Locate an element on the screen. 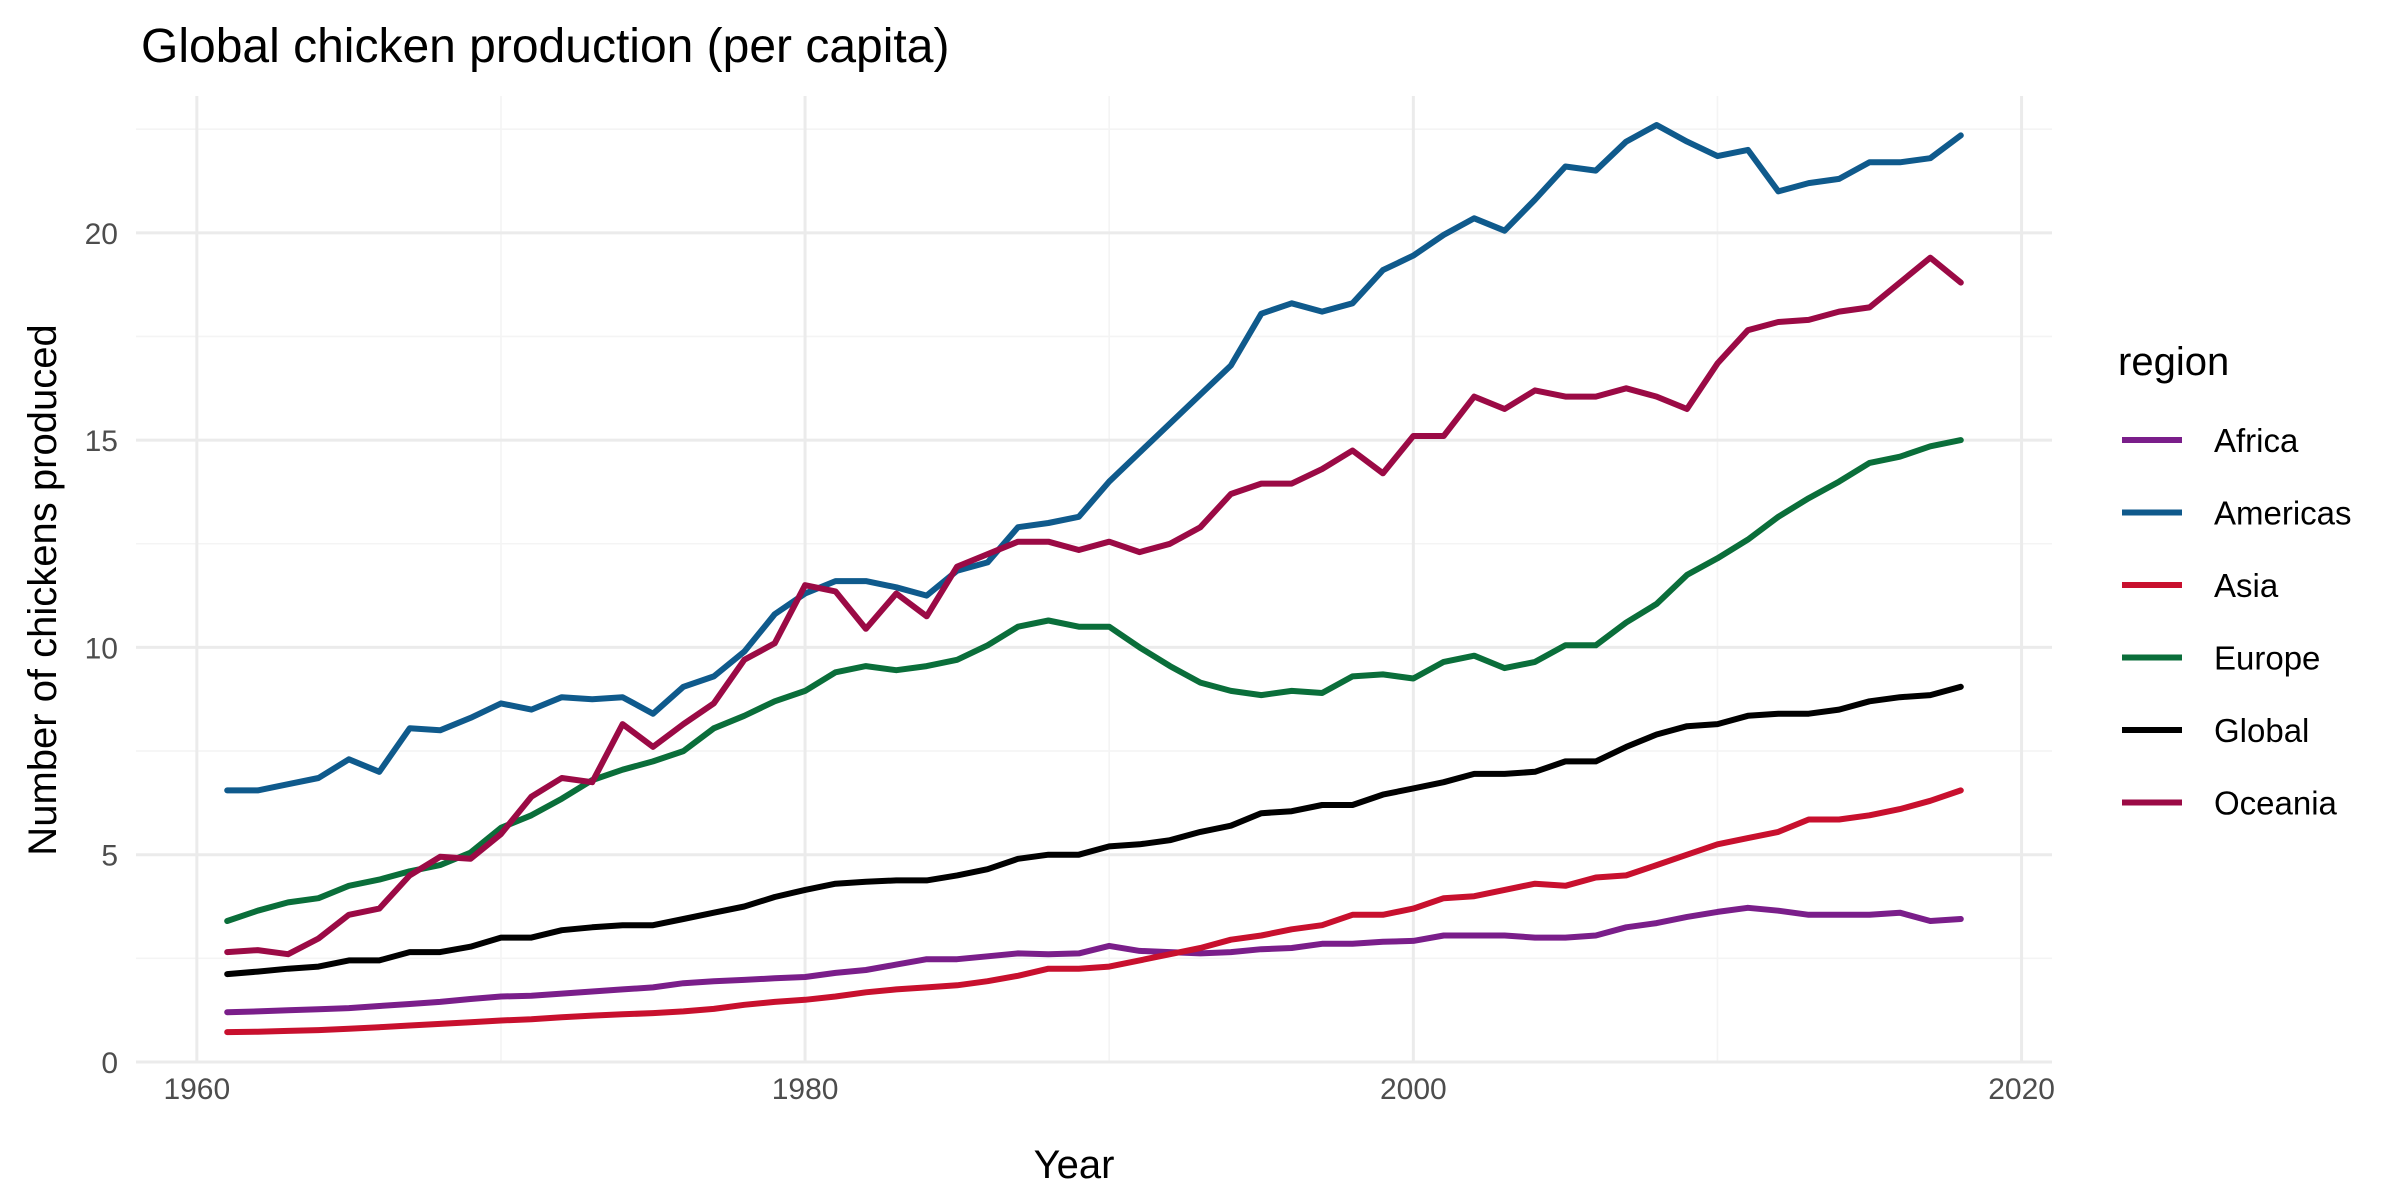  legend-label-asia: Asia is located at coordinates (2246, 585).